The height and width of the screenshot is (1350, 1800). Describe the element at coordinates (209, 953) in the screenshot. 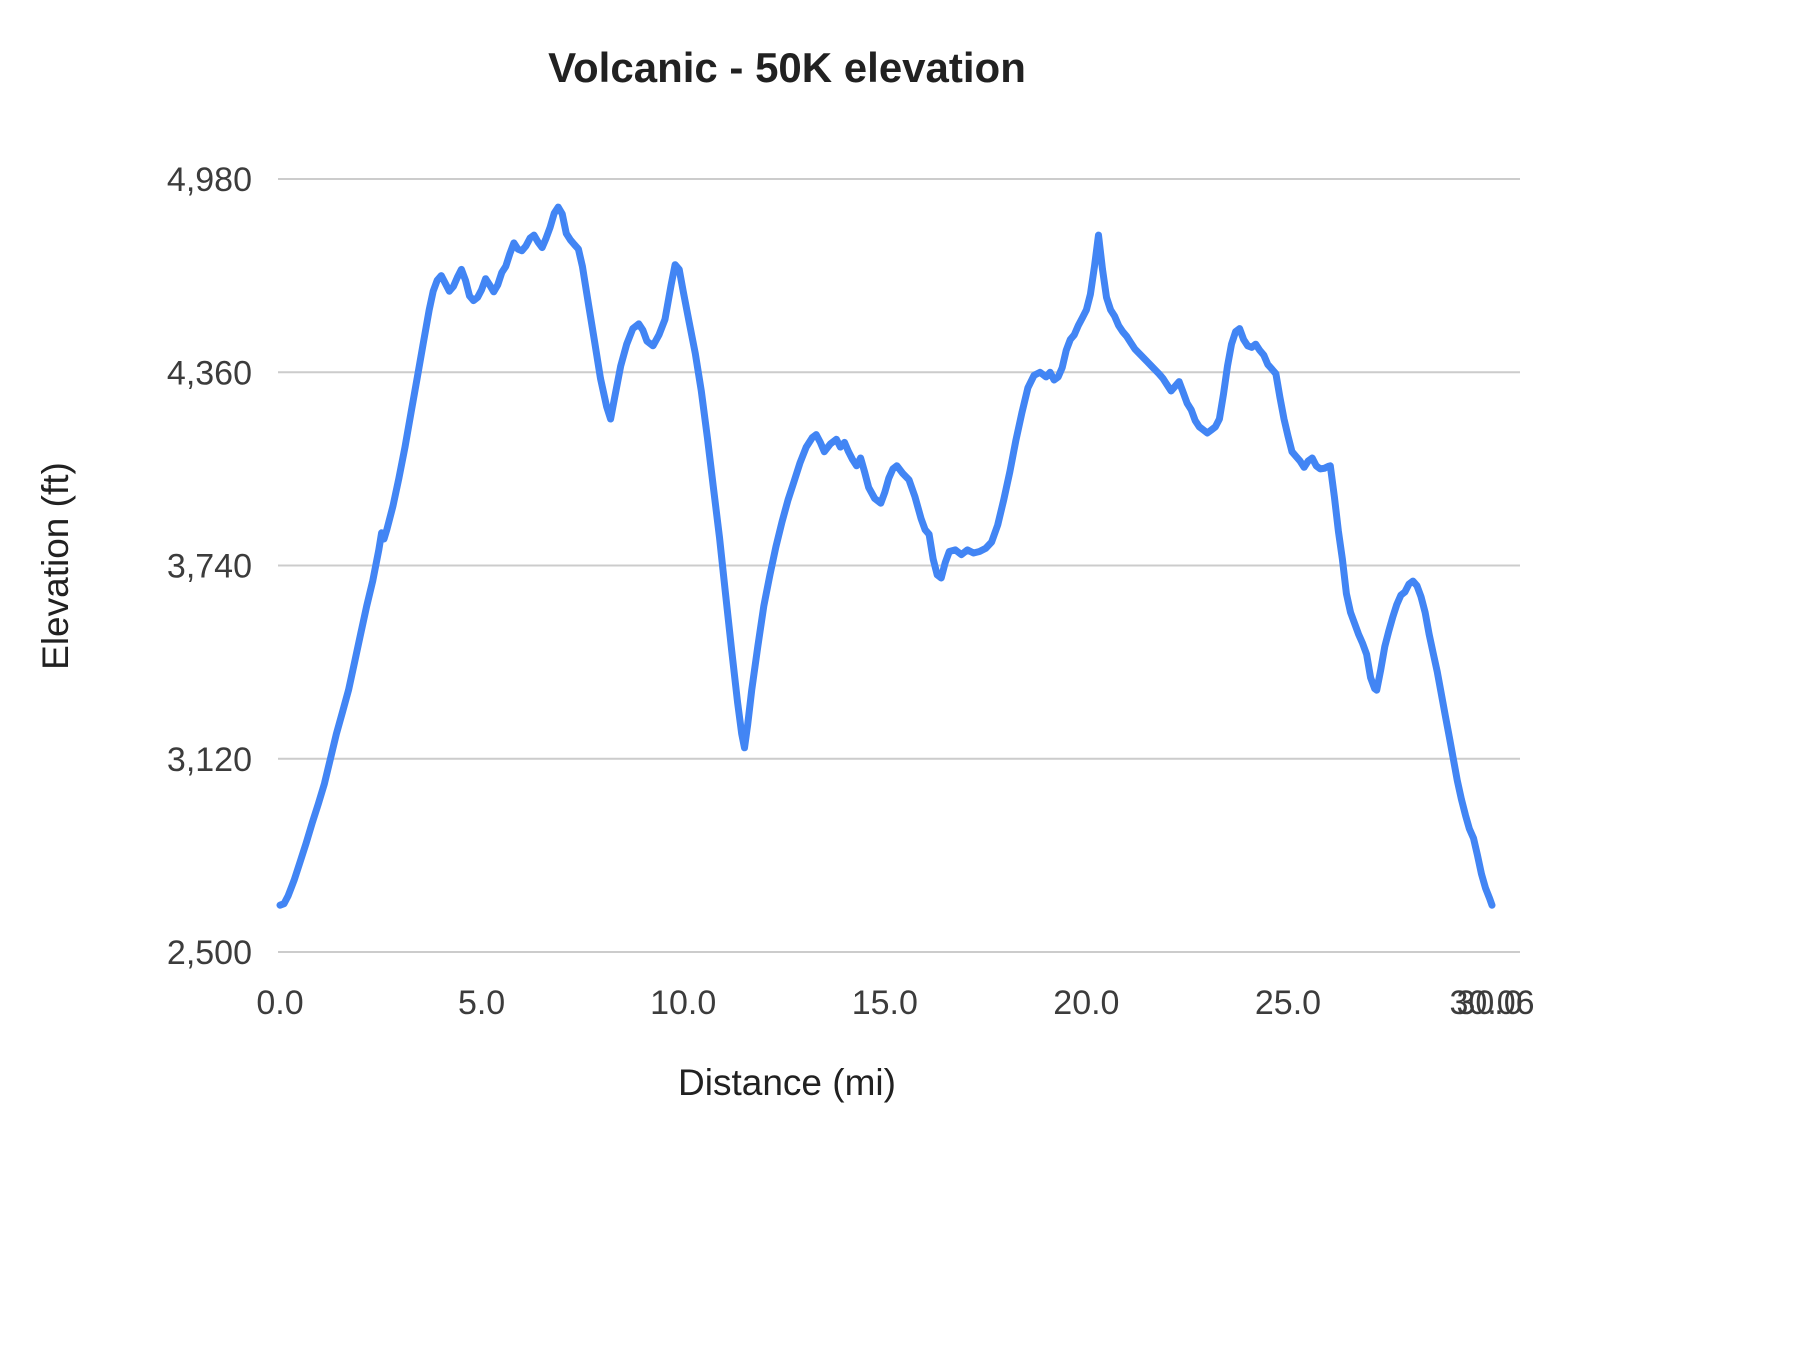

I see `y-tick-label: 2,500` at that location.